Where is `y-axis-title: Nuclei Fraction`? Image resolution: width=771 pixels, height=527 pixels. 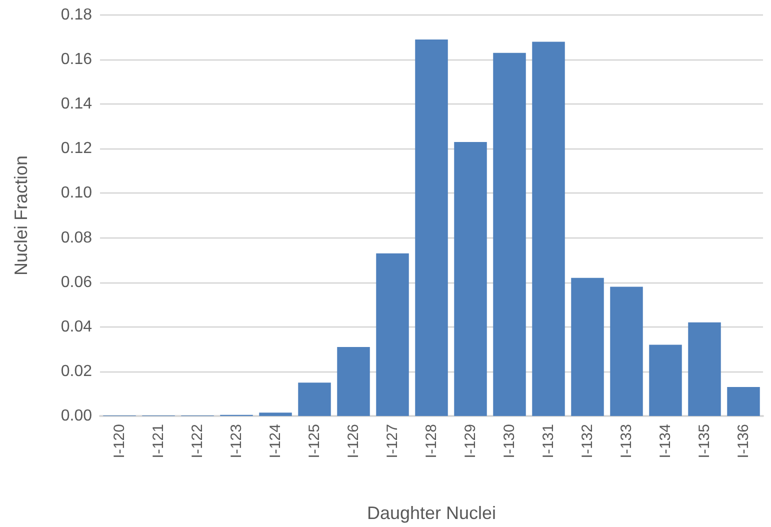 y-axis-title: Nuclei Fraction is located at coordinates (21, 215).